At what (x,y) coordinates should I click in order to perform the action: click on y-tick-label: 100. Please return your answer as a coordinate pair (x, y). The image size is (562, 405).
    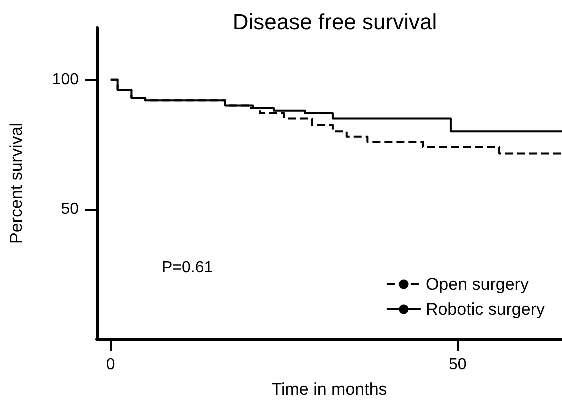
    Looking at the image, I should click on (66, 79).